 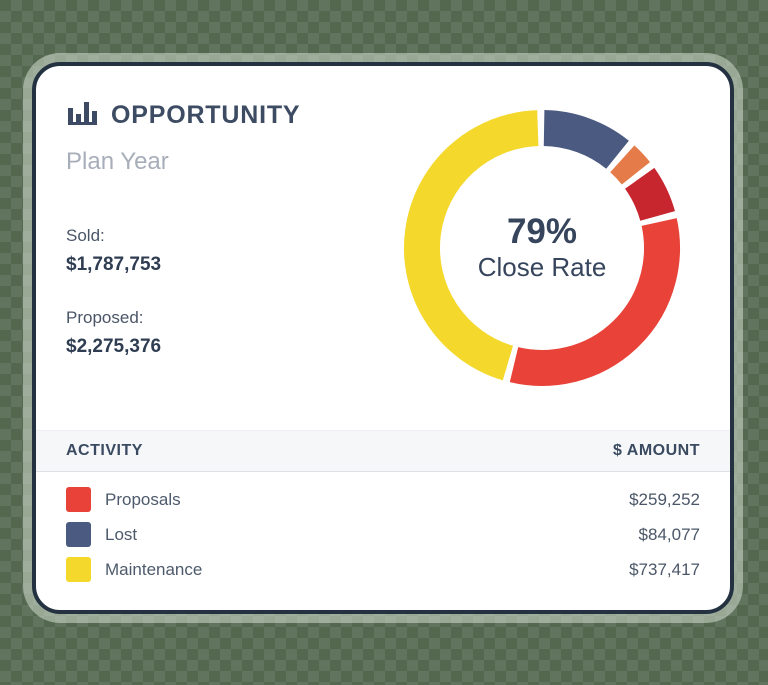 I want to click on maintenance-legend-swatch, so click(x=78, y=569).